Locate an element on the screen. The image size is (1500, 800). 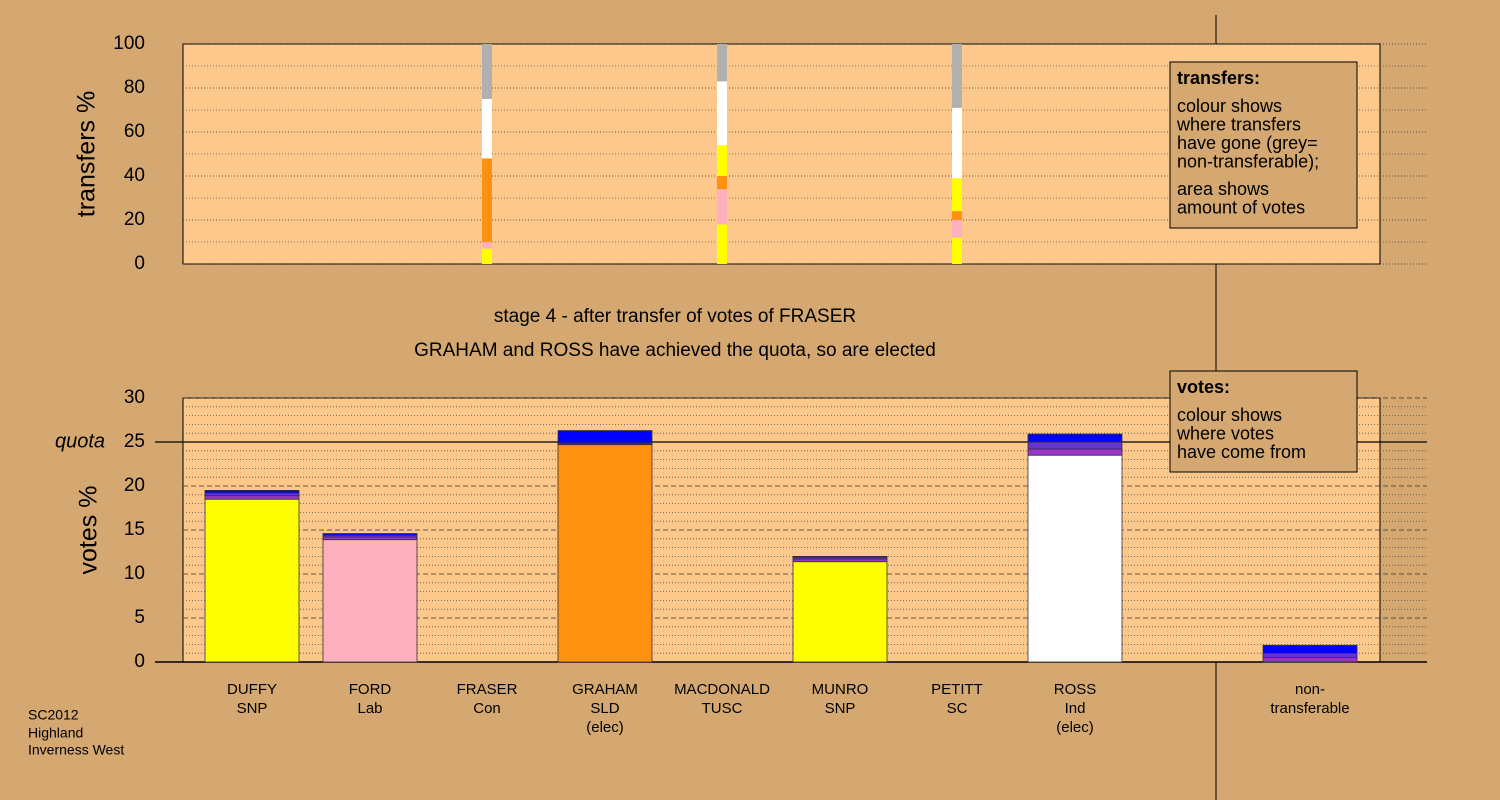
x-tick-label: GRAHAM SLD (elec) is located at coordinates (605, 708).